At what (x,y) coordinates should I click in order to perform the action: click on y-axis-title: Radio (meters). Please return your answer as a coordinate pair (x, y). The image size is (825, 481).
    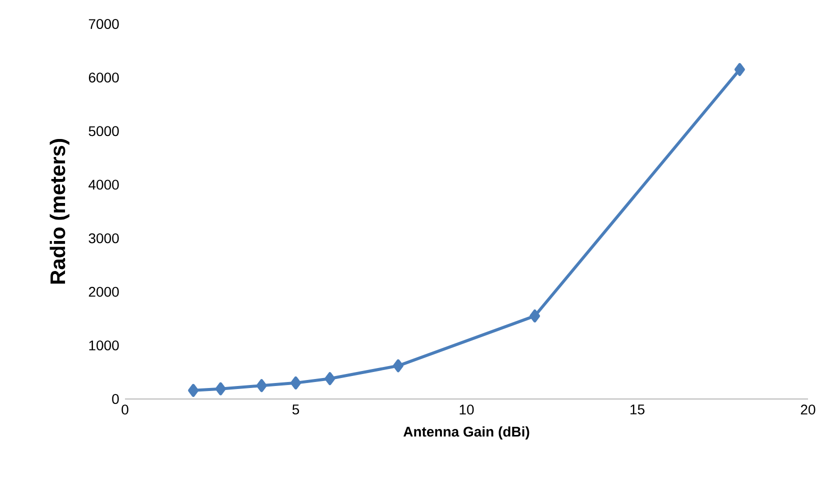
    Looking at the image, I should click on (60, 211).